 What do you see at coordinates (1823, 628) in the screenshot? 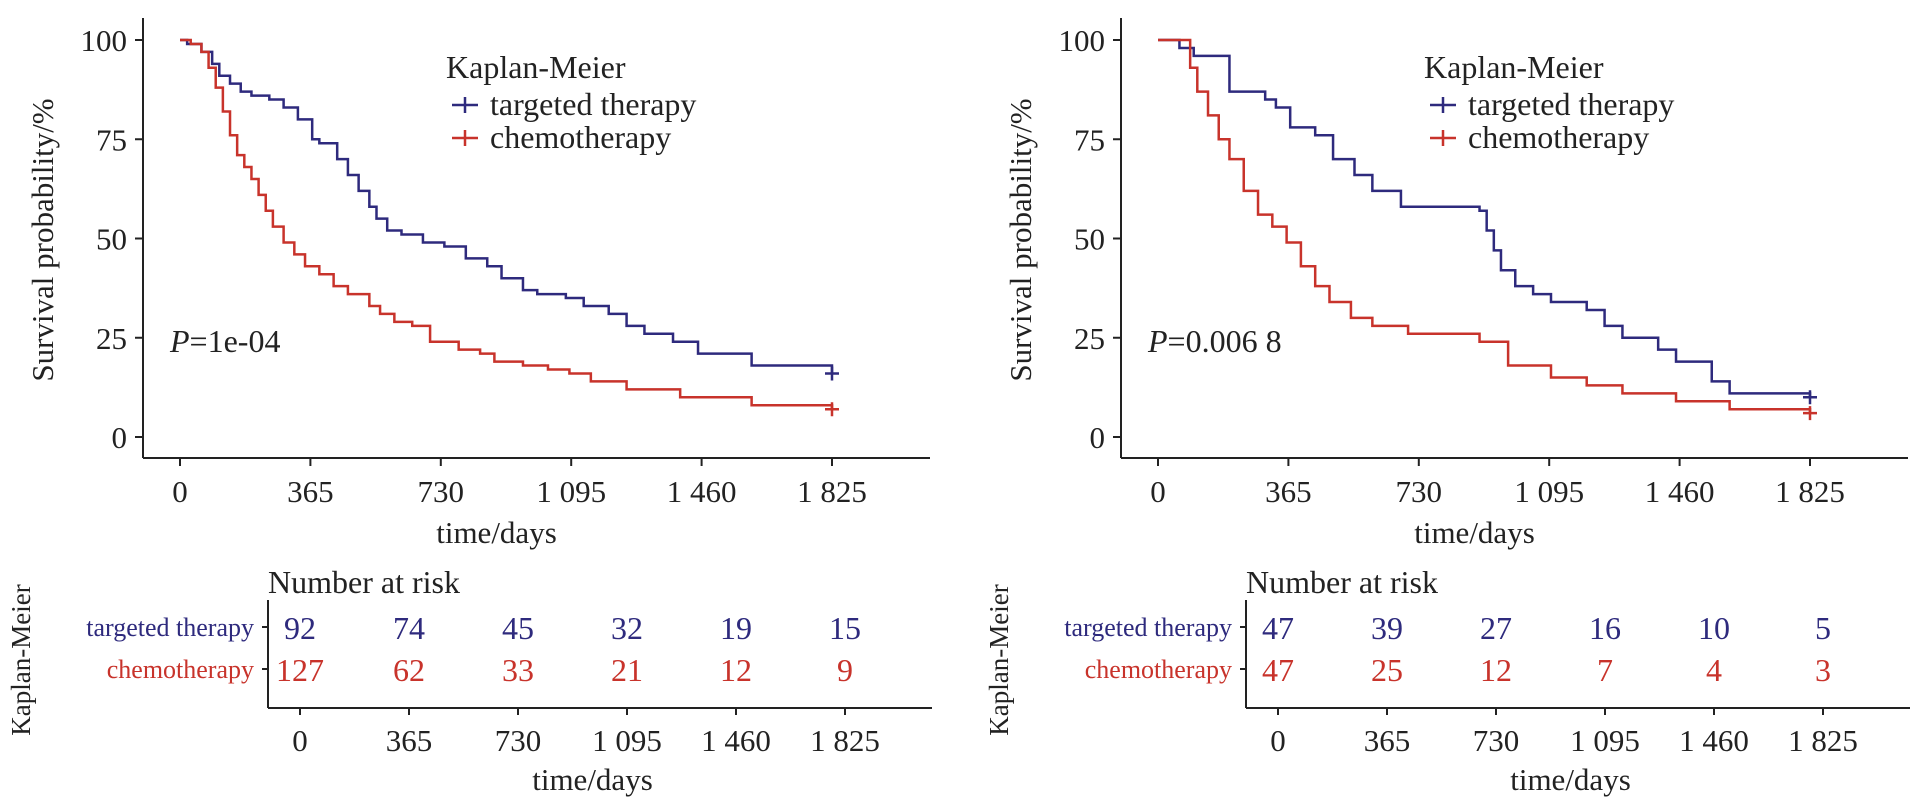
I see `risk-count: 5` at bounding box center [1823, 628].